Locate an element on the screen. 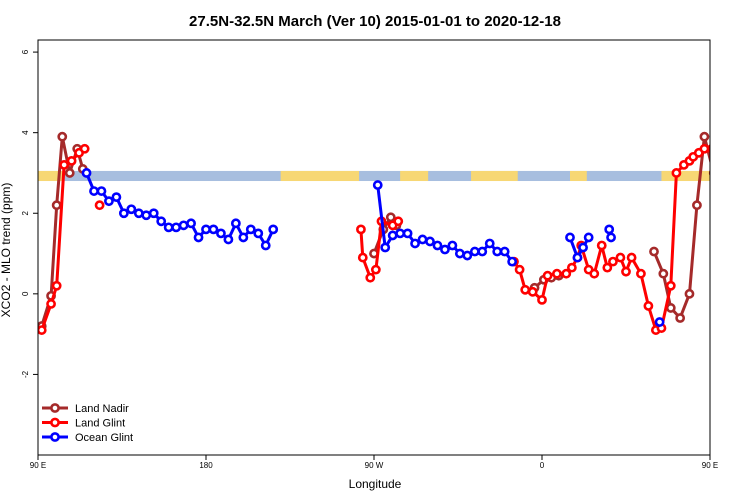 This screenshot has width=750, height=500. x-tick-label: 180 is located at coordinates (206, 465).